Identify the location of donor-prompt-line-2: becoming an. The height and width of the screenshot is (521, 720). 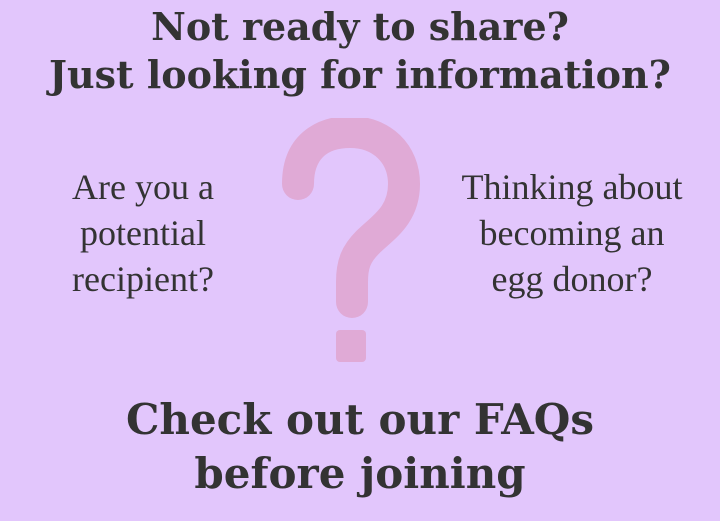
(572, 233).